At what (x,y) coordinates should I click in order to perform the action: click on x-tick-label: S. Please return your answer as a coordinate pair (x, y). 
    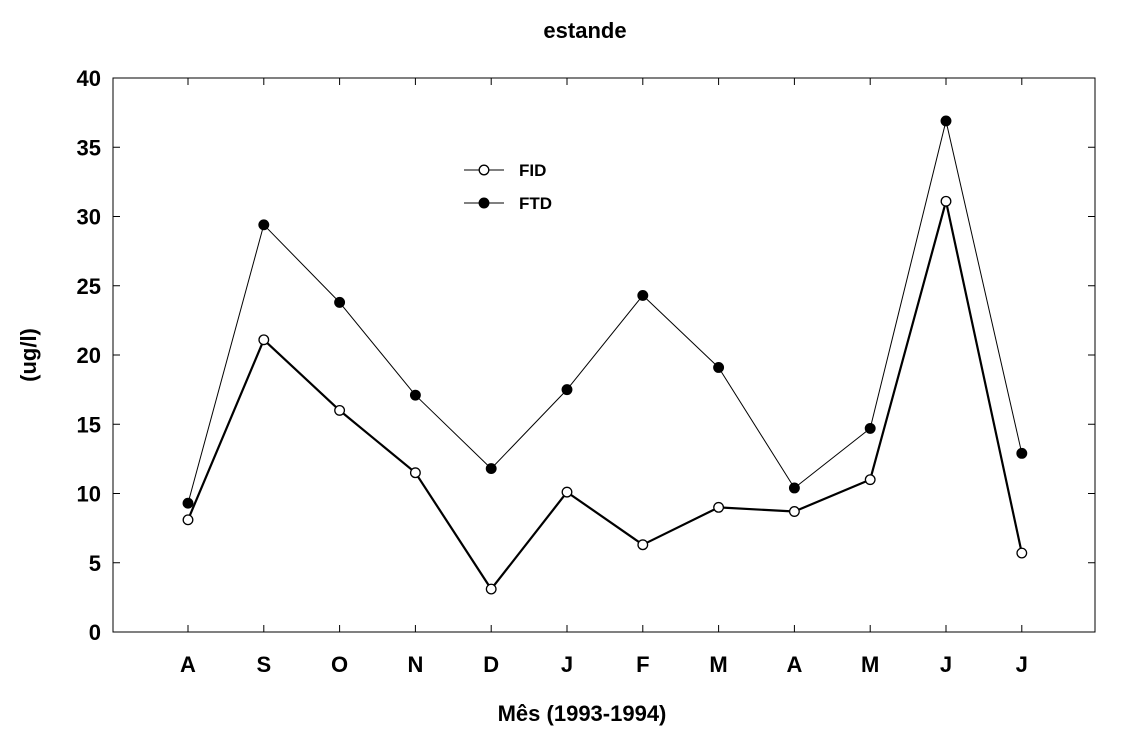
    Looking at the image, I should click on (263, 664).